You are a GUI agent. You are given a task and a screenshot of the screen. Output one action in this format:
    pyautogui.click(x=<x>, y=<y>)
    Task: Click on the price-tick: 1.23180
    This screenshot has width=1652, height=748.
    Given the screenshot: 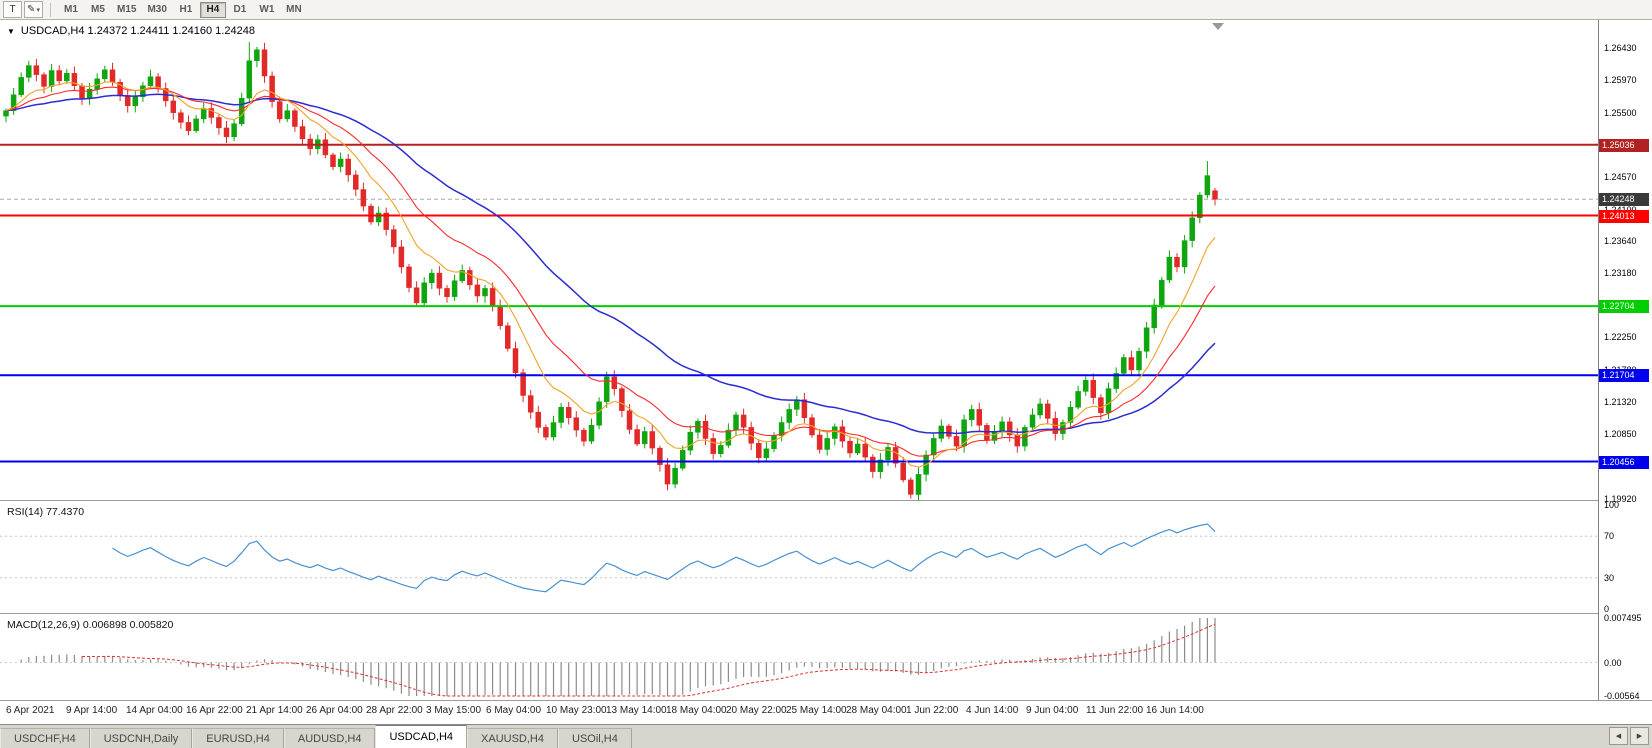 What is the action you would take?
    pyautogui.click(x=1620, y=273)
    